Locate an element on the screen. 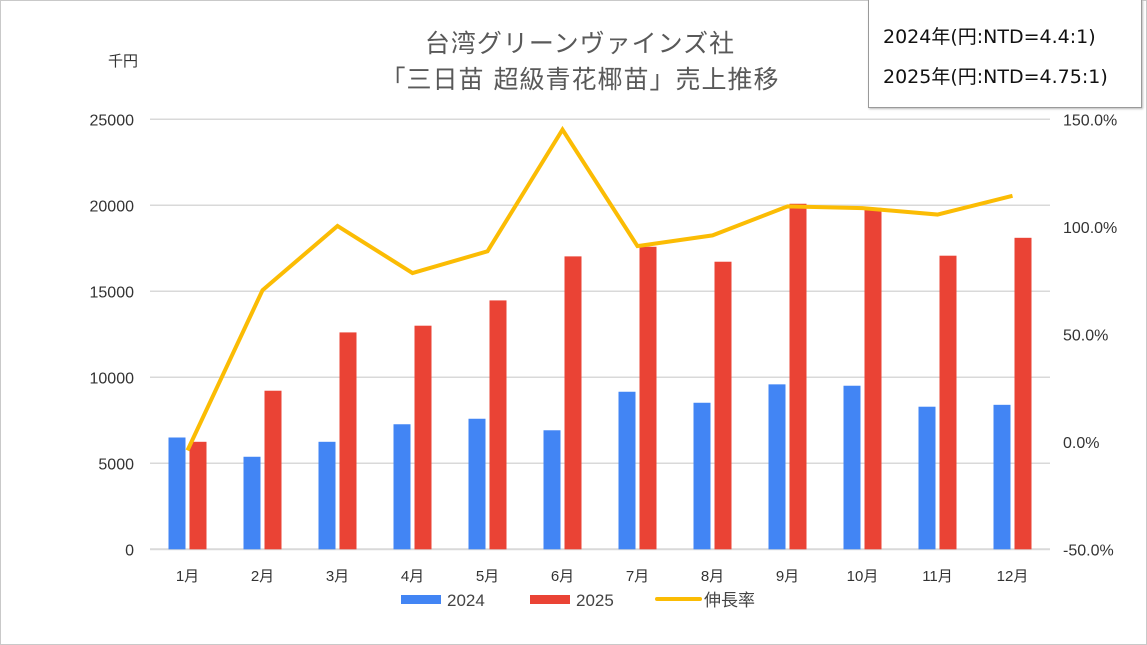 The width and height of the screenshot is (1147, 645). legend-swatch-2025 is located at coordinates (550, 599).